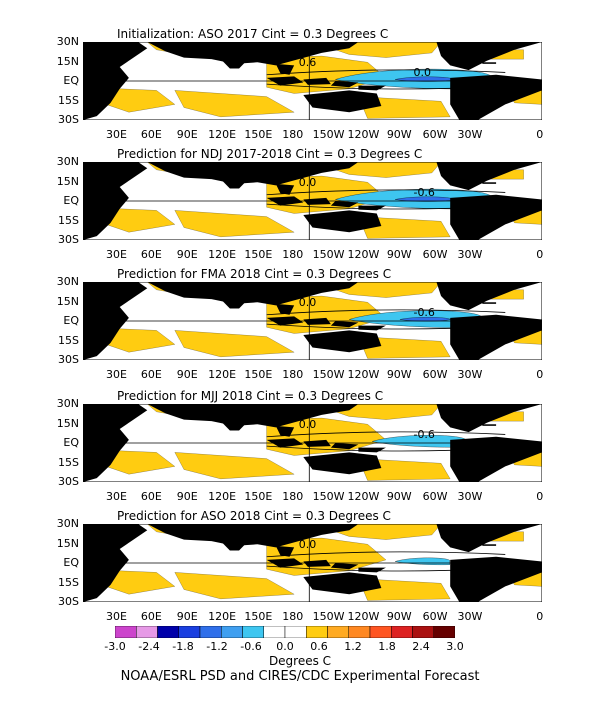 This screenshot has width=600, height=725. I want to click on latitude-label: EQ, so click(71, 320).